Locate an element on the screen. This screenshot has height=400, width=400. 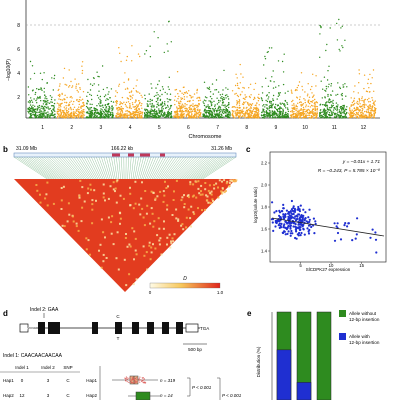
panel-c-y-ticks: 1.41.61.82.02.2 is located at coordinates (265, 207).